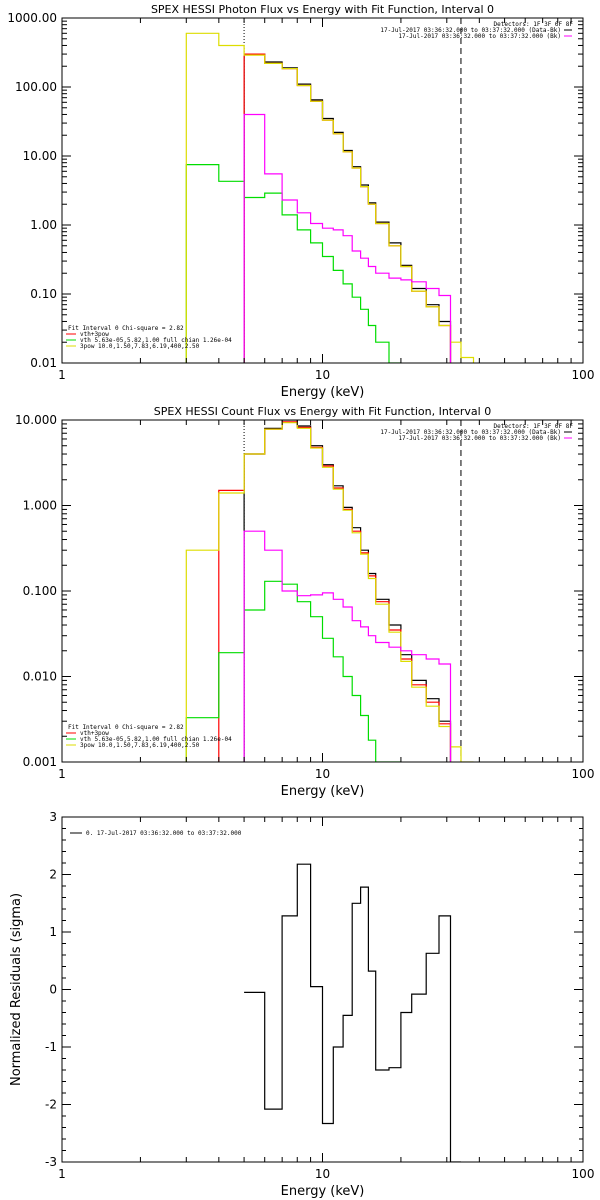 The height and width of the screenshot is (1200, 600). What do you see at coordinates (51, 1105) in the screenshot?
I see `y-tick-label: -2` at bounding box center [51, 1105].